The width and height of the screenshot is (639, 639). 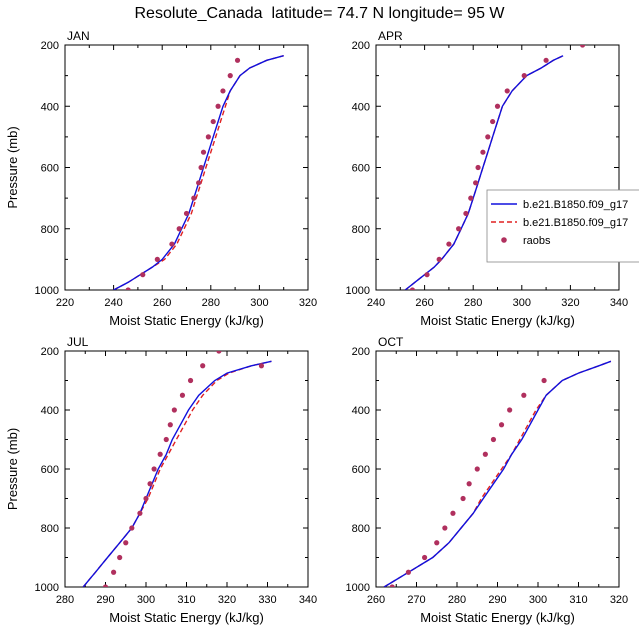 I want to click on legend-box, so click(x=562, y=226).